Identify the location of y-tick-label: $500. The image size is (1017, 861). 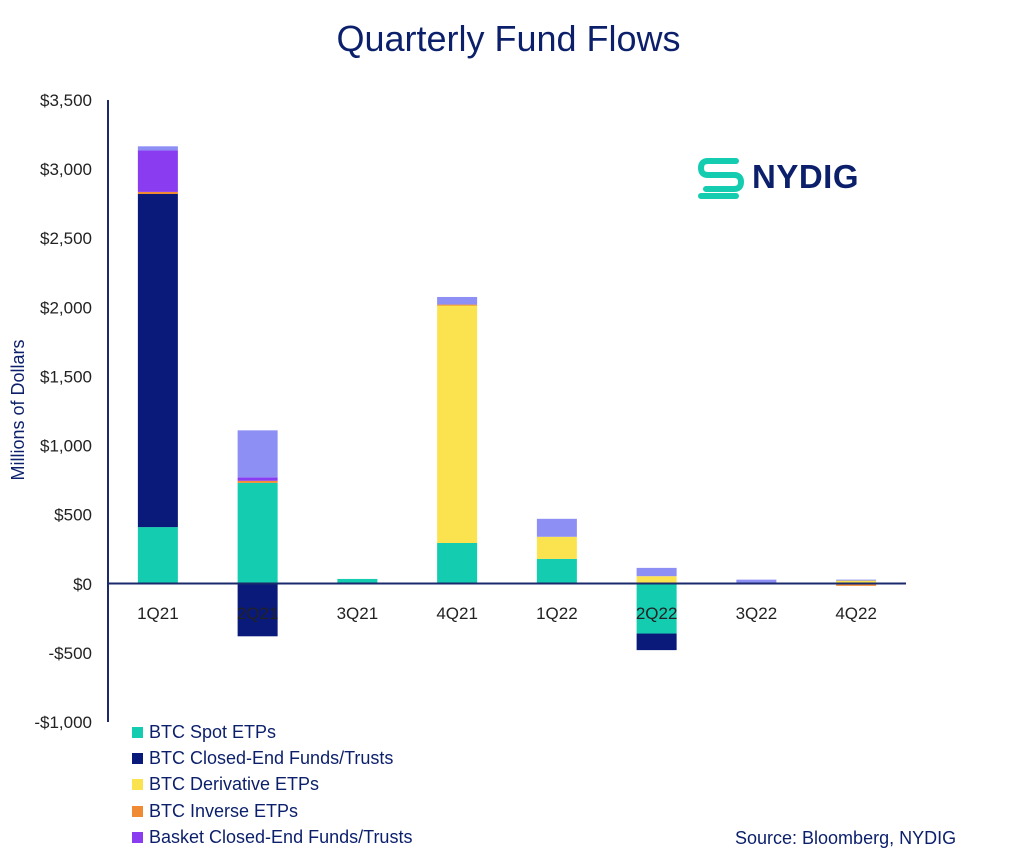
(73, 515).